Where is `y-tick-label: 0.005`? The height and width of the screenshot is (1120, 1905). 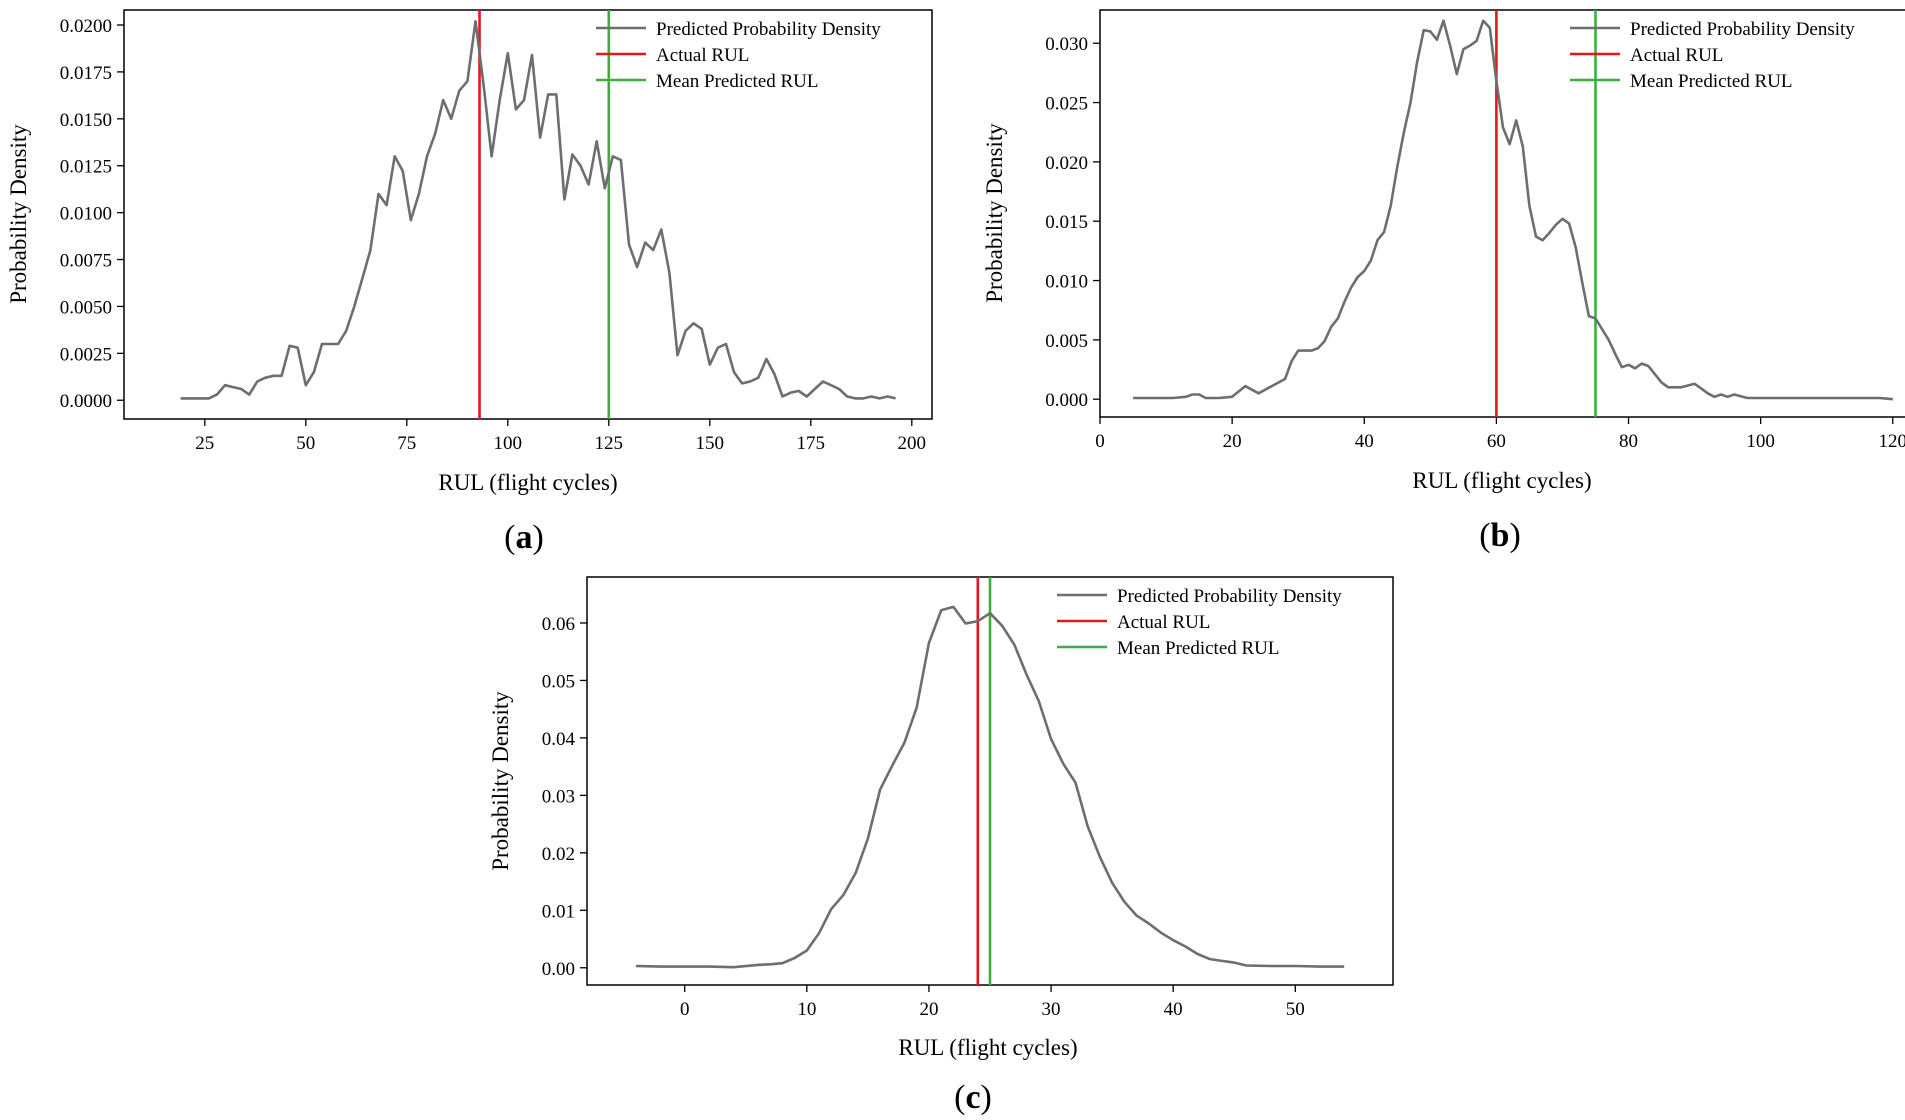 y-tick-label: 0.005 is located at coordinates (1066, 341).